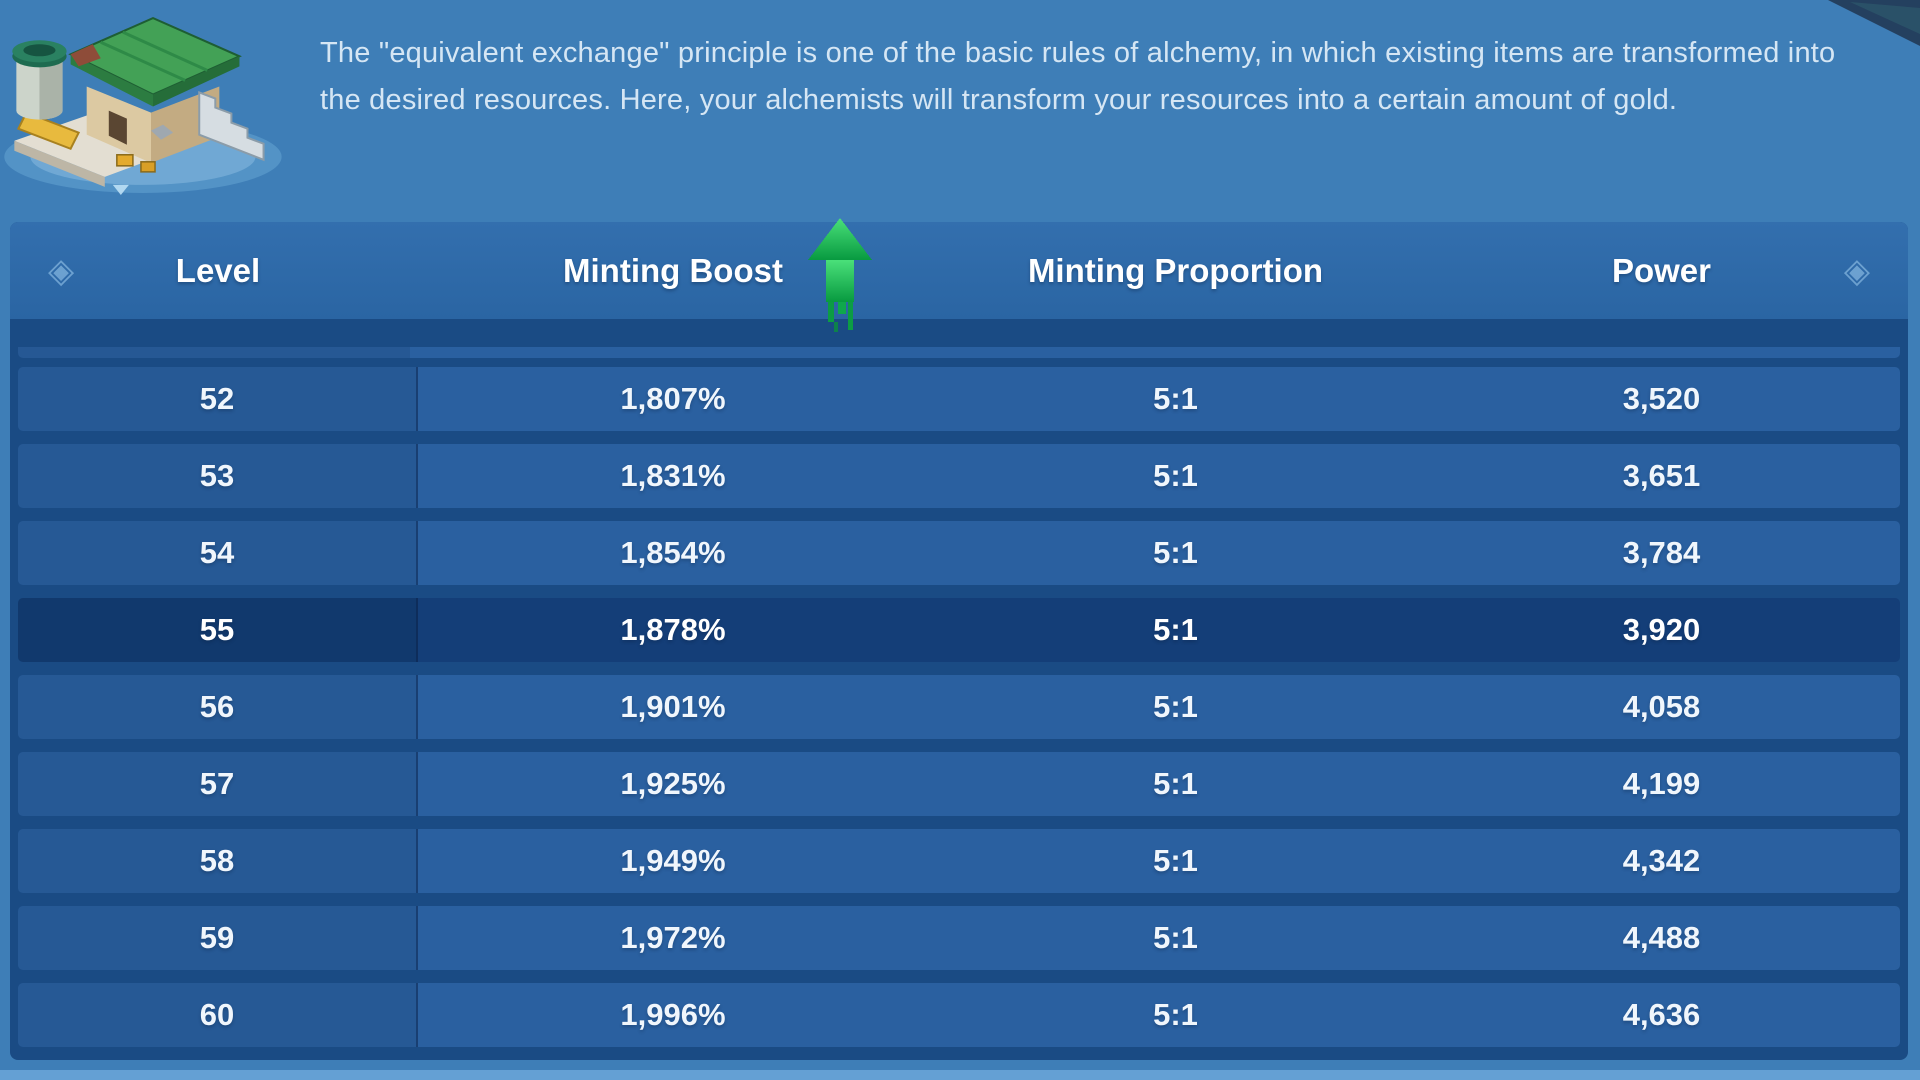  Describe the element at coordinates (218, 399) in the screenshot. I see `cell-level: 52` at that location.